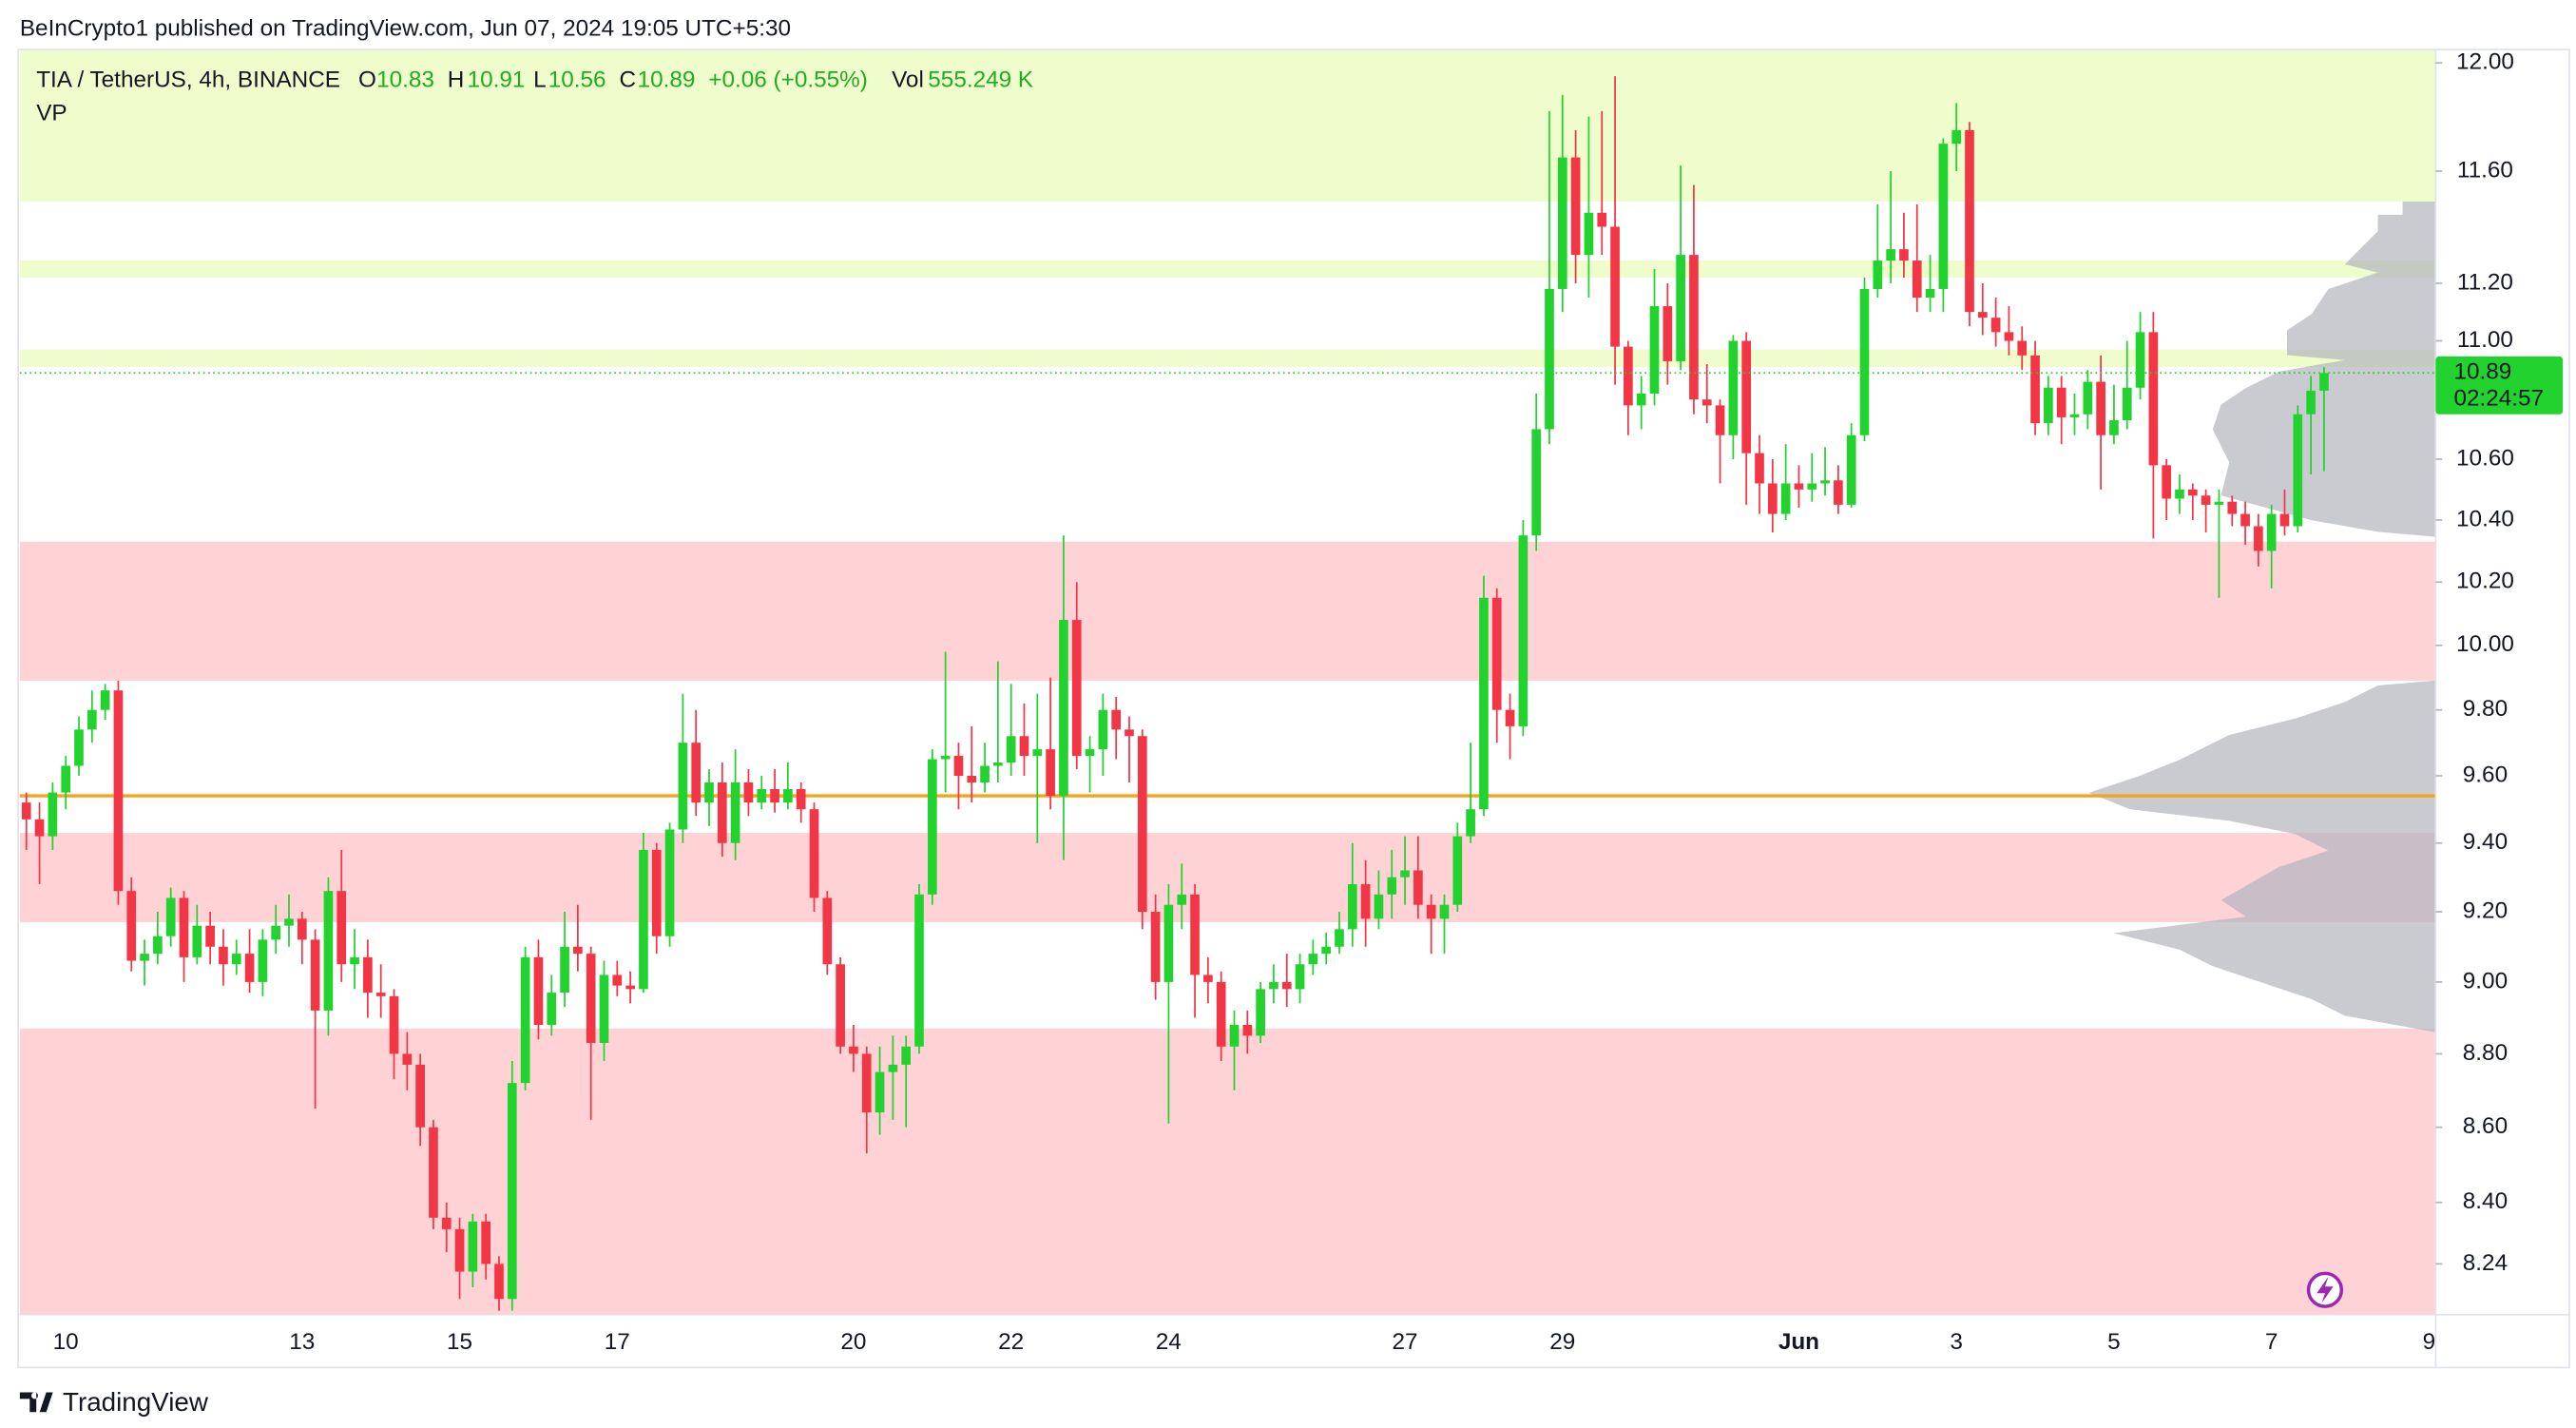 Image resolution: width=2576 pixels, height=1428 pixels. What do you see at coordinates (2482, 372) in the screenshot?
I see `last-price-label: 10.89` at bounding box center [2482, 372].